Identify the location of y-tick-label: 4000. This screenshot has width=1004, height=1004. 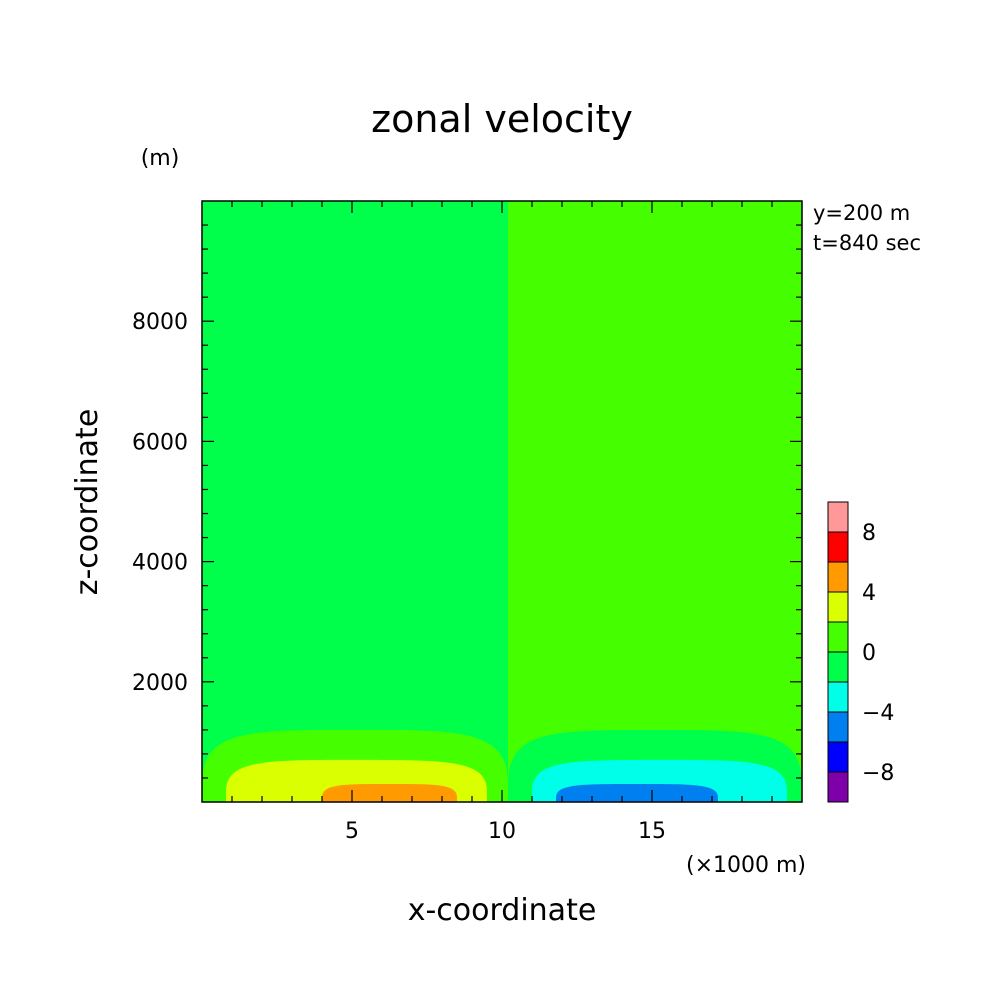
(160, 563).